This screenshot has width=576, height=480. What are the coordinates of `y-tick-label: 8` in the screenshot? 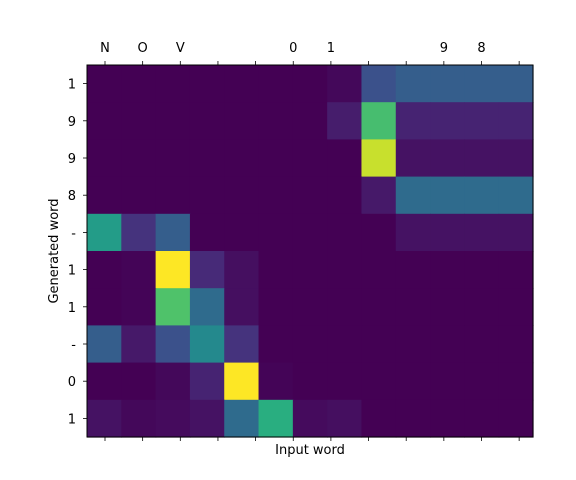 It's located at (72, 196).